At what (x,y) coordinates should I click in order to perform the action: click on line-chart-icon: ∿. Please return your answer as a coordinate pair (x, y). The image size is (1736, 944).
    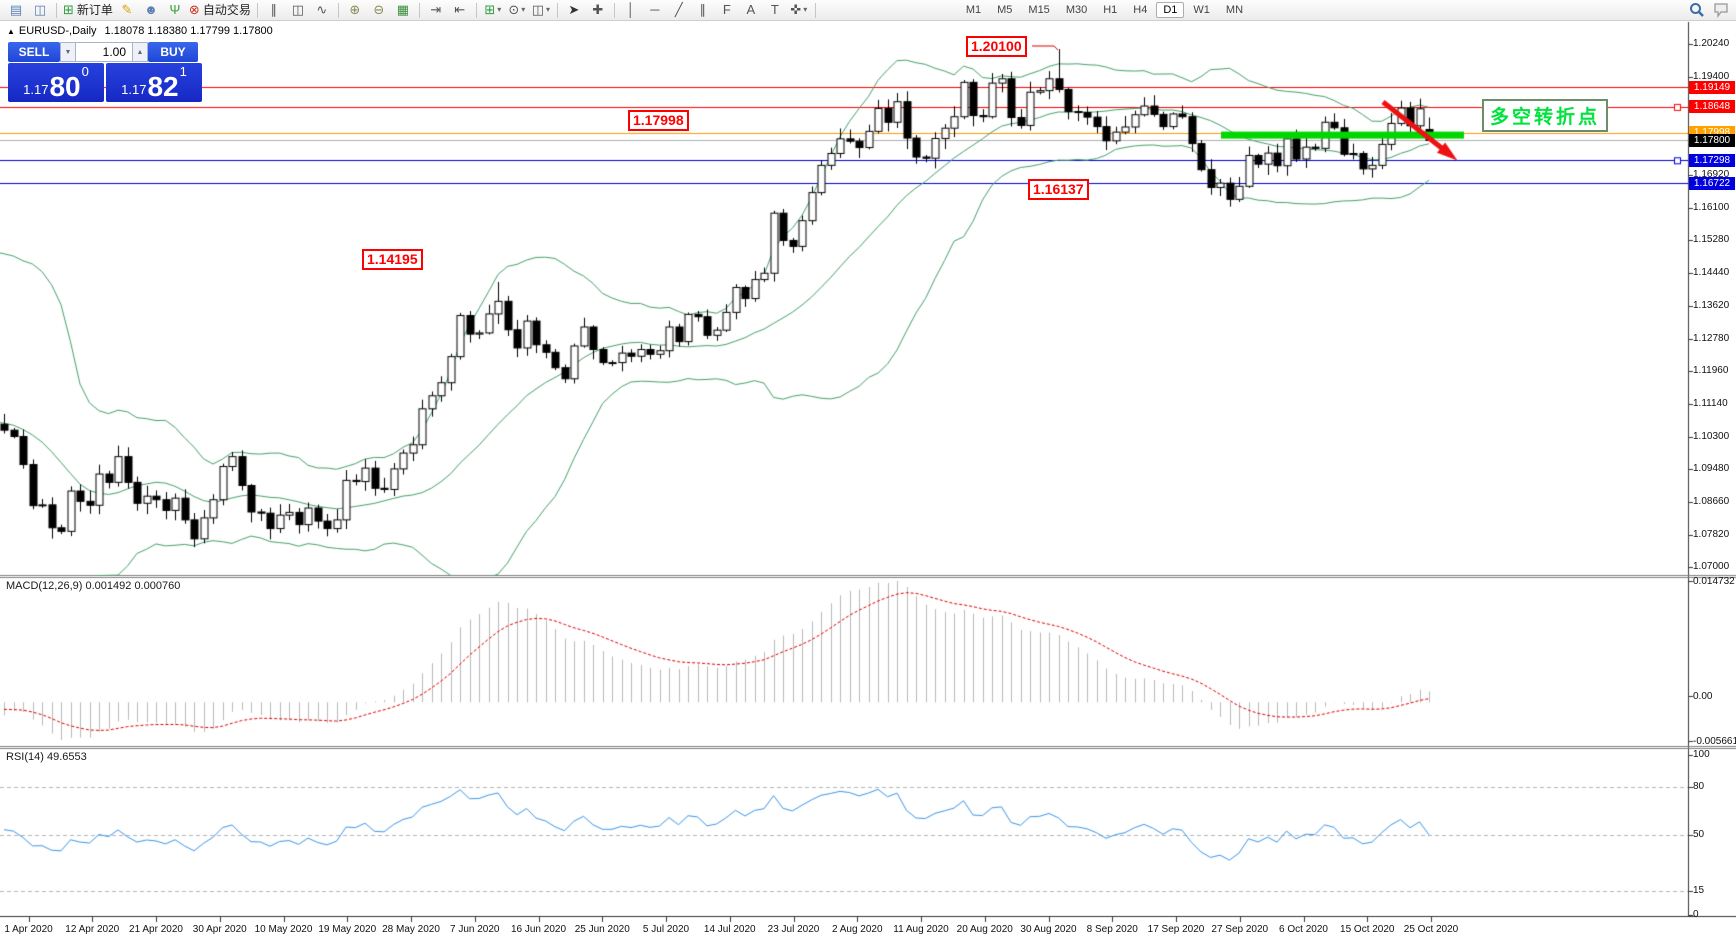
    Looking at the image, I should click on (322, 9).